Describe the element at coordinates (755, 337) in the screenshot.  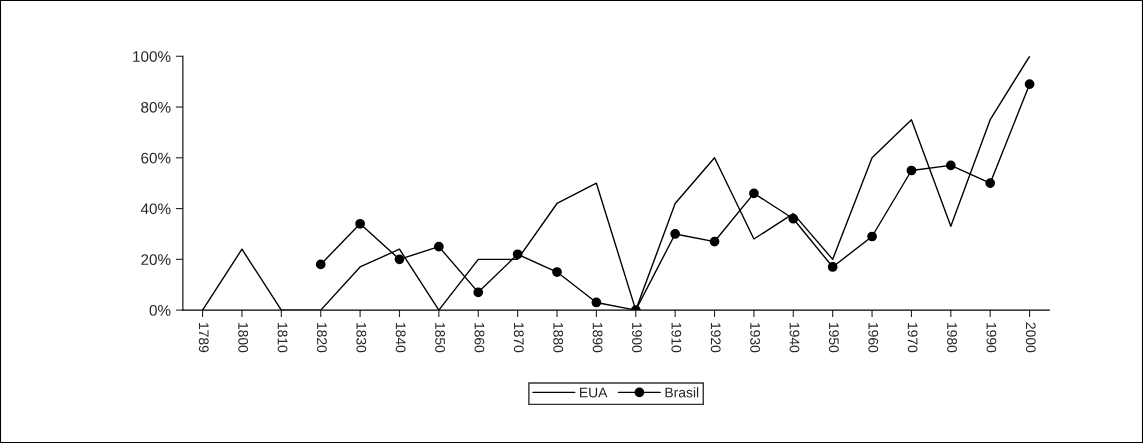
I see `x-tick-label: 1930` at that location.